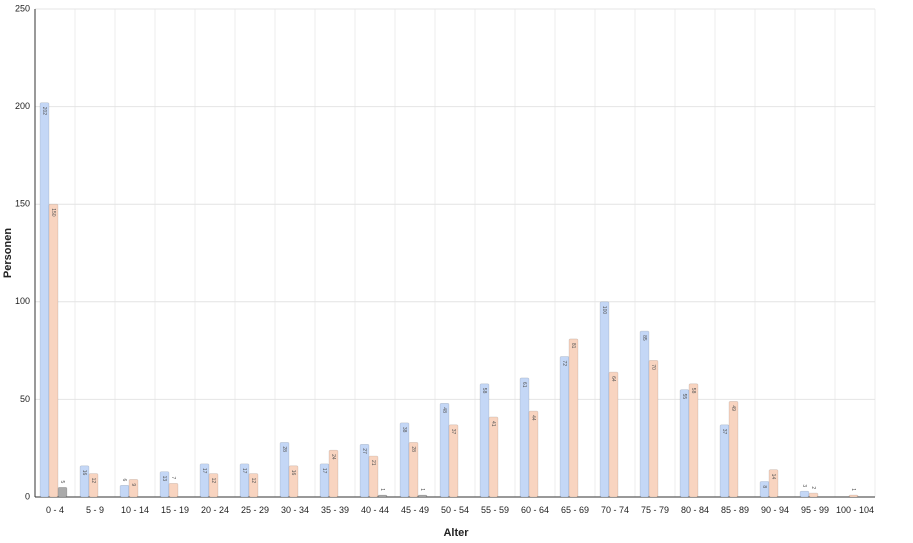 Image resolution: width=913 pixels, height=543 pixels. I want to click on x-tick-label: 100 - 104, so click(855, 510).